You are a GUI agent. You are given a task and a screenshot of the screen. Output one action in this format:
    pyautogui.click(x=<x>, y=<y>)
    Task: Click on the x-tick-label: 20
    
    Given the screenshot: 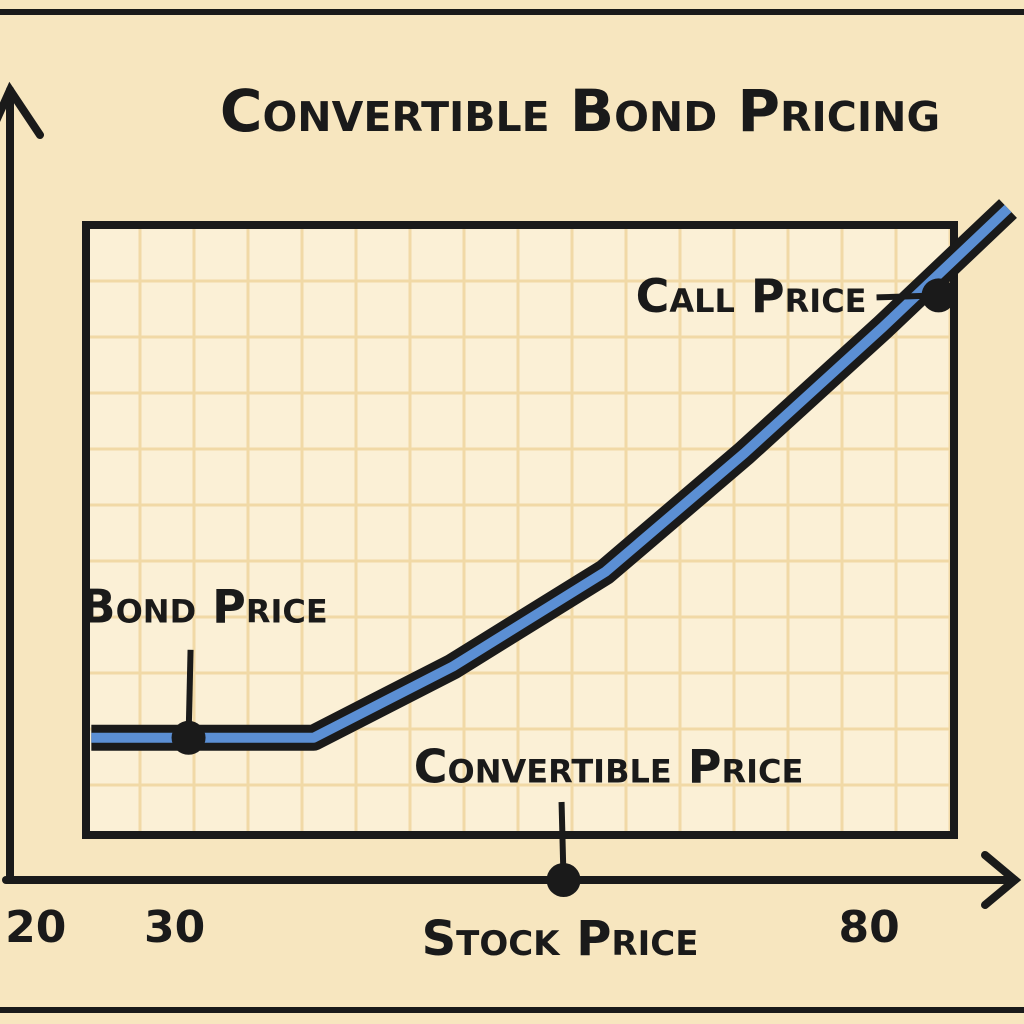 What is the action you would take?
    pyautogui.click(x=35, y=927)
    